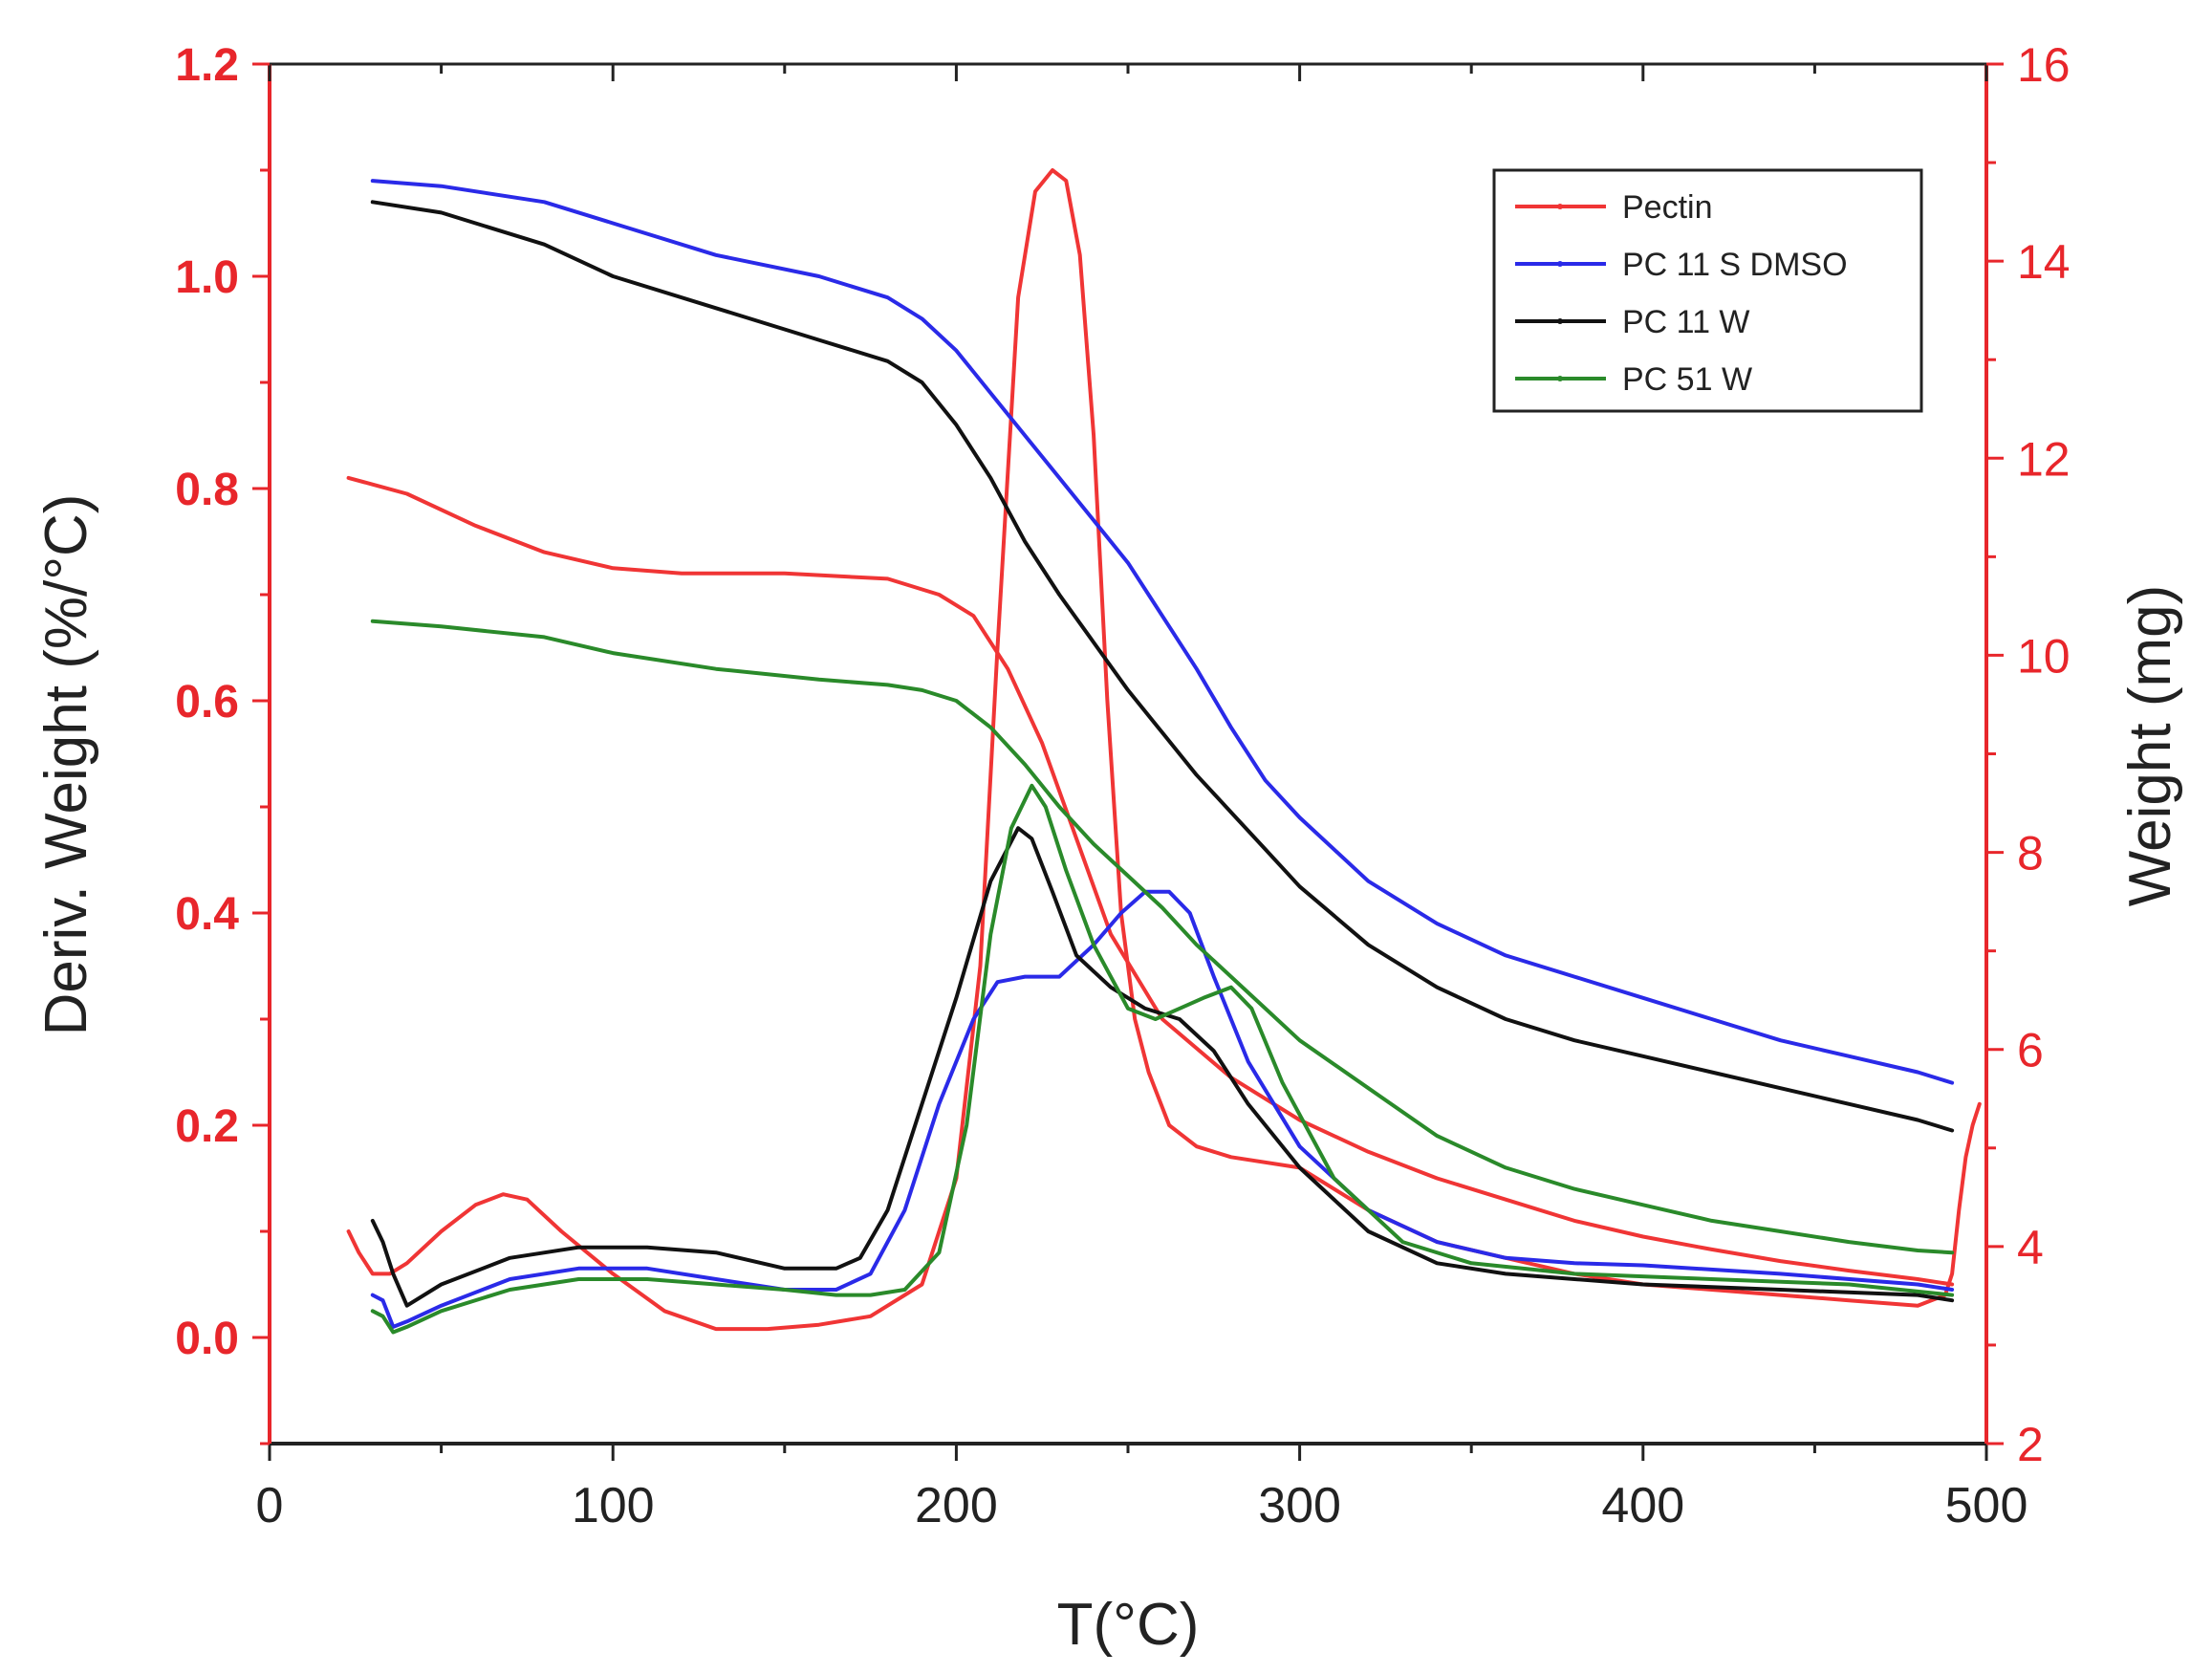 This screenshot has height=1674, width=2212. Describe the element at coordinates (207, 1339) in the screenshot. I see `left-y-tick-label: 0.0` at that location.